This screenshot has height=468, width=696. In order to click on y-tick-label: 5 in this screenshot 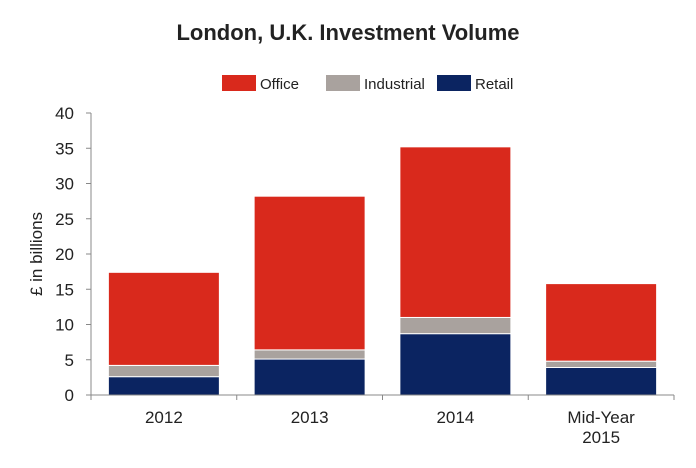, I will do `click(69, 360)`.